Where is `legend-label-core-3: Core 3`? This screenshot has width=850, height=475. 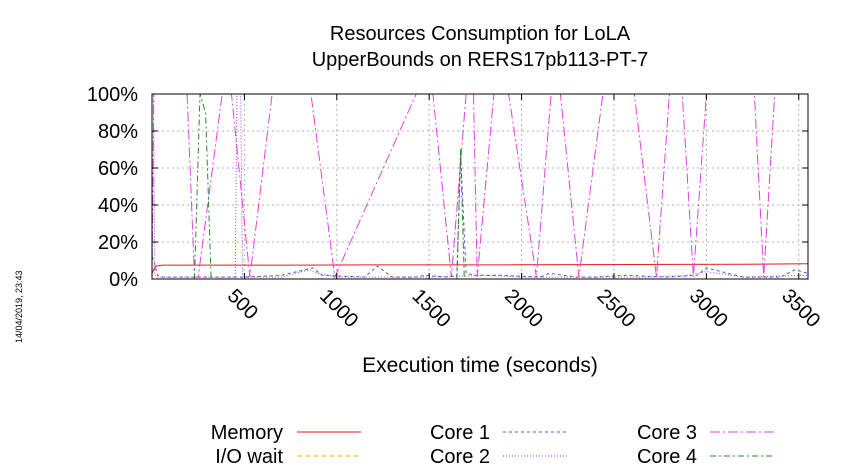
legend-label-core-3: Core 3 is located at coordinates (667, 433).